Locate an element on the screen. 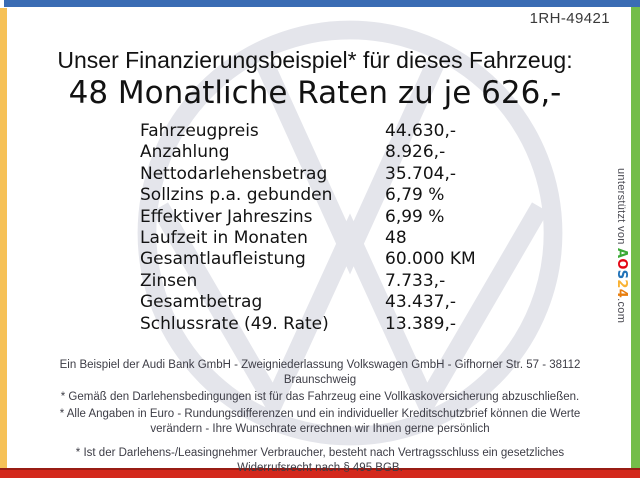  row-value: 43.437,- is located at coordinates (421, 302).